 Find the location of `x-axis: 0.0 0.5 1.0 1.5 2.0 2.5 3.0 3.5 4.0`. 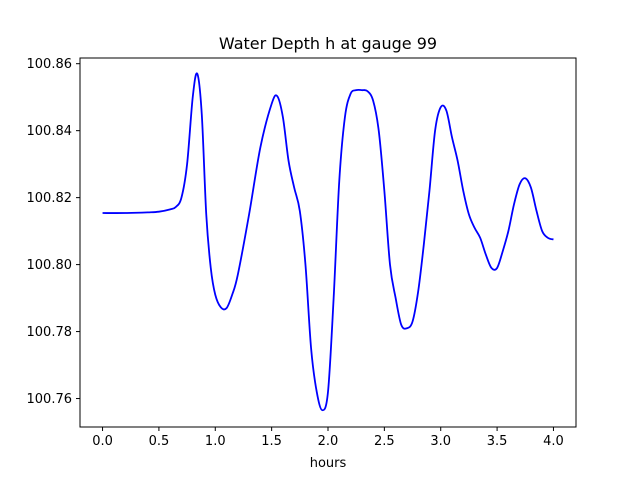

x-axis: 0.0 0.5 1.0 1.5 2.0 2.5 3.0 3.5 4.0 is located at coordinates (328, 438).